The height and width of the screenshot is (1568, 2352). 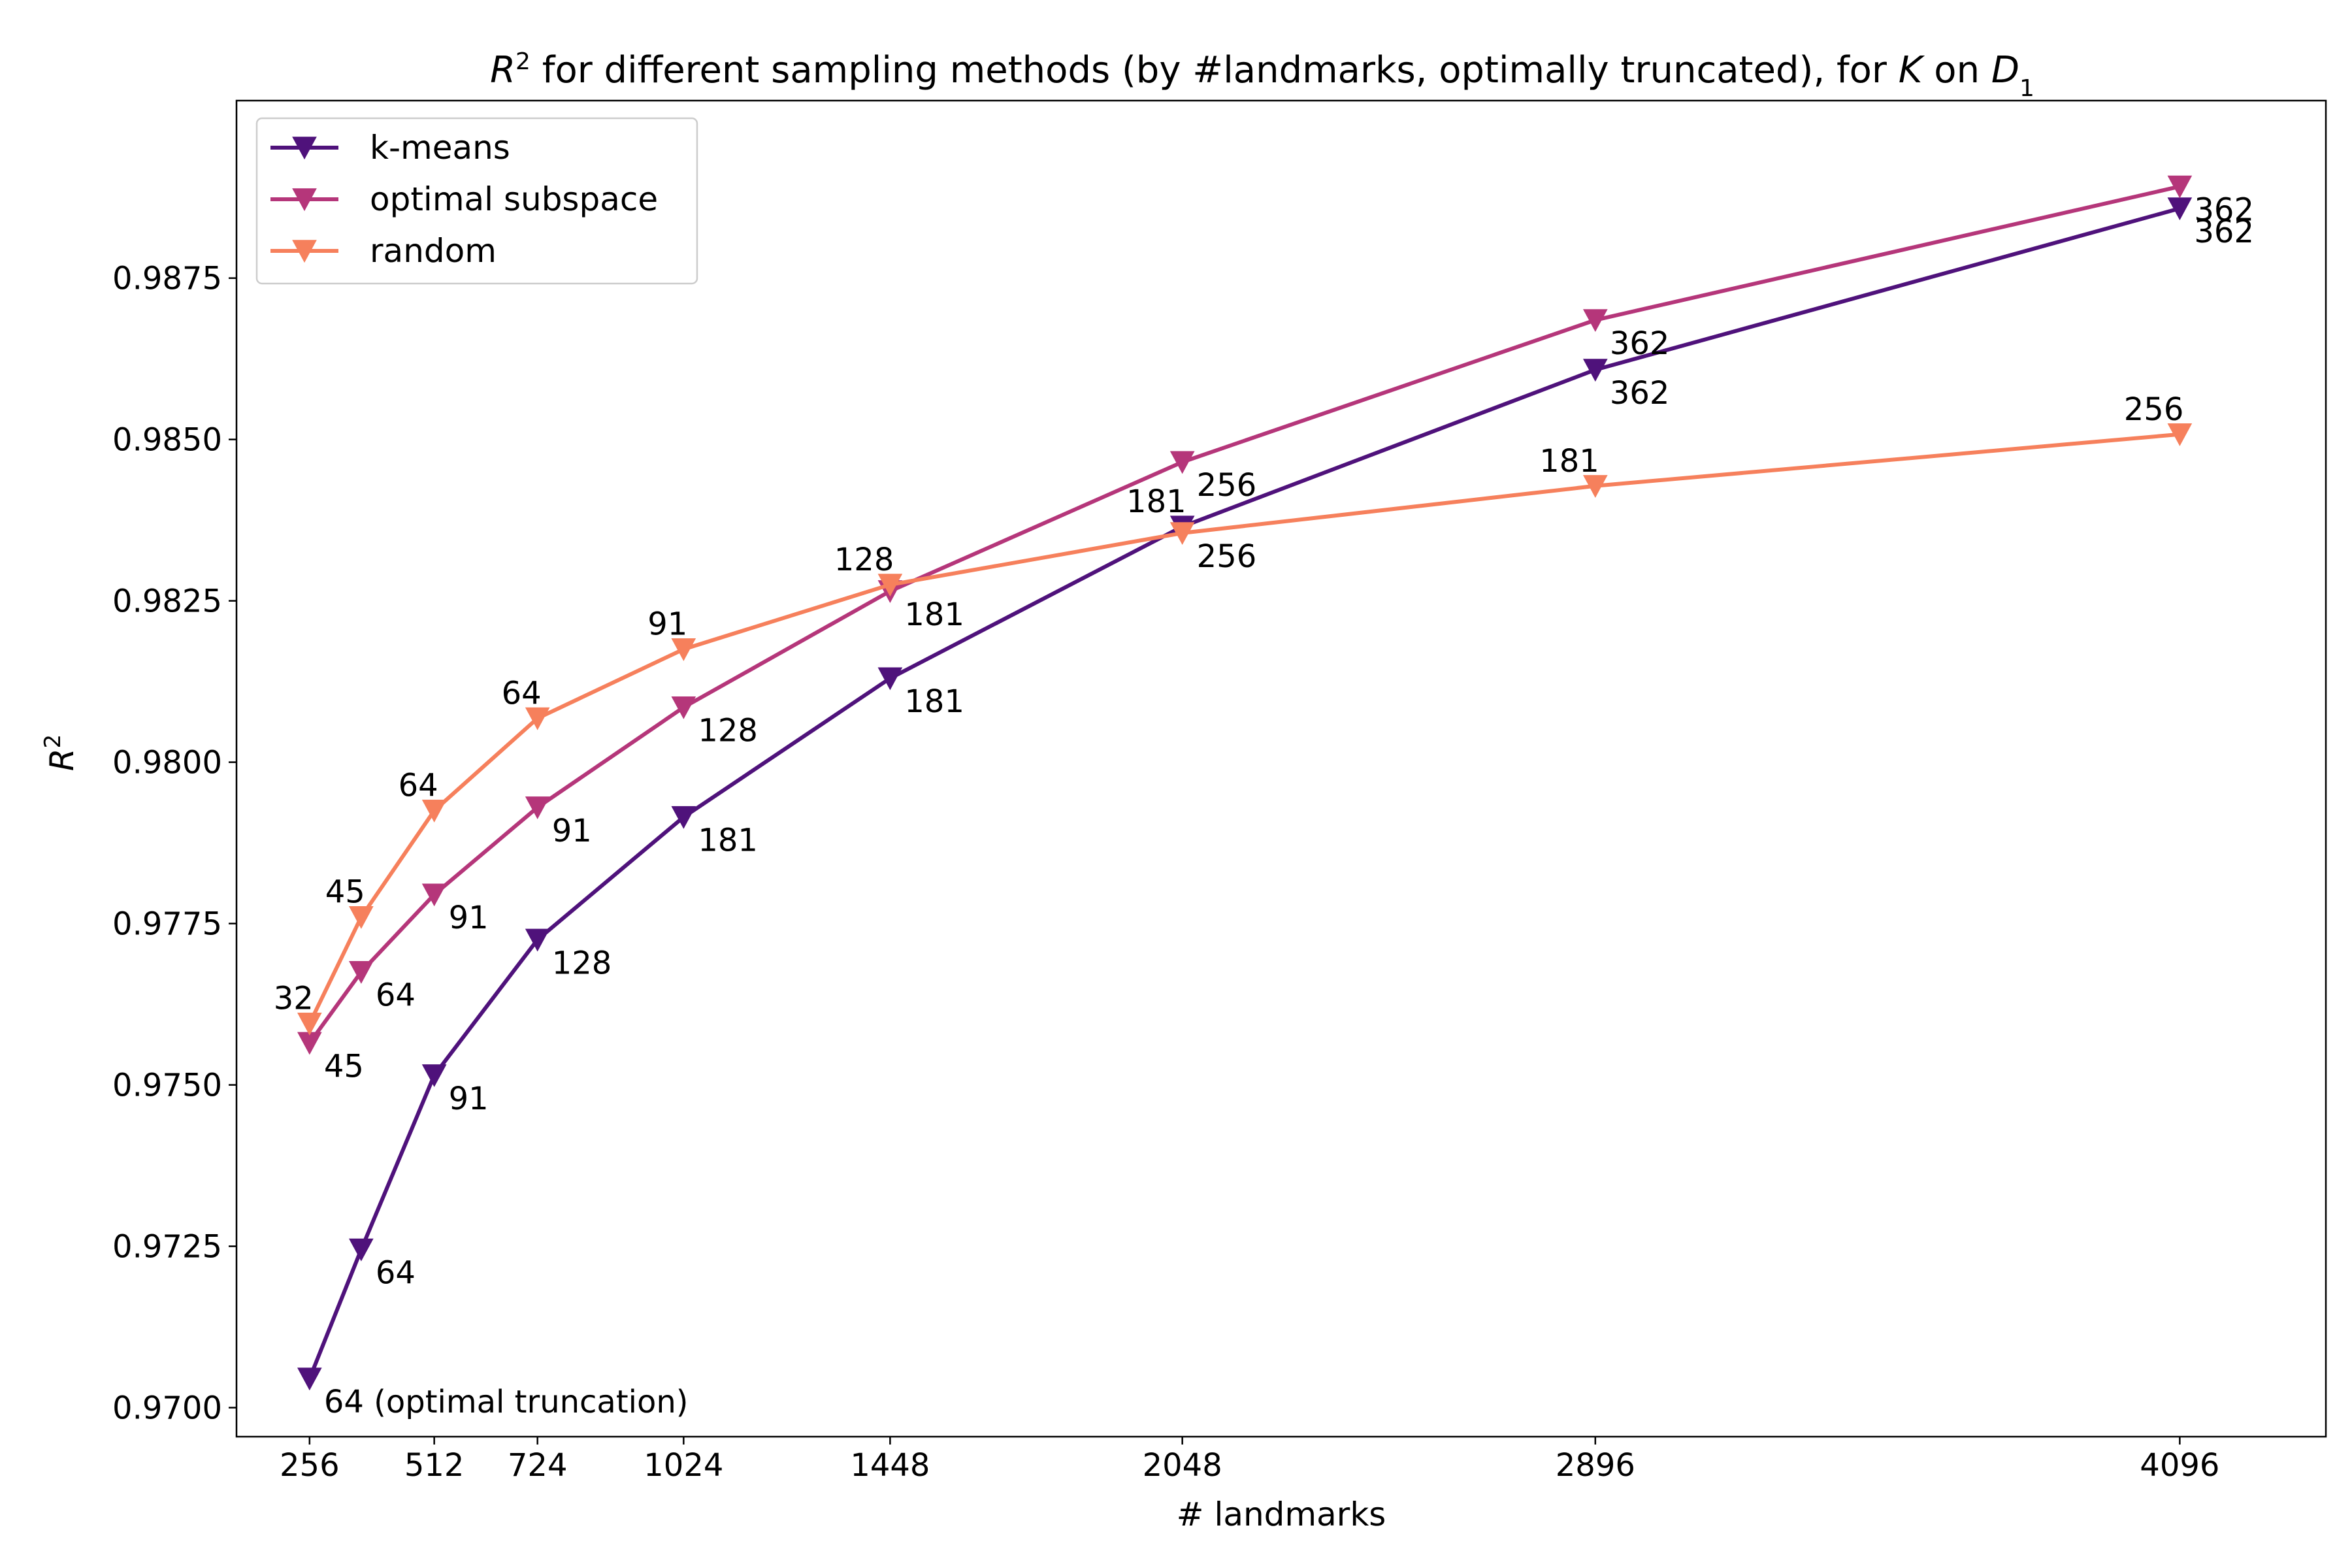 What do you see at coordinates (683, 1465) in the screenshot?
I see `x-tick-label: 1024` at bounding box center [683, 1465].